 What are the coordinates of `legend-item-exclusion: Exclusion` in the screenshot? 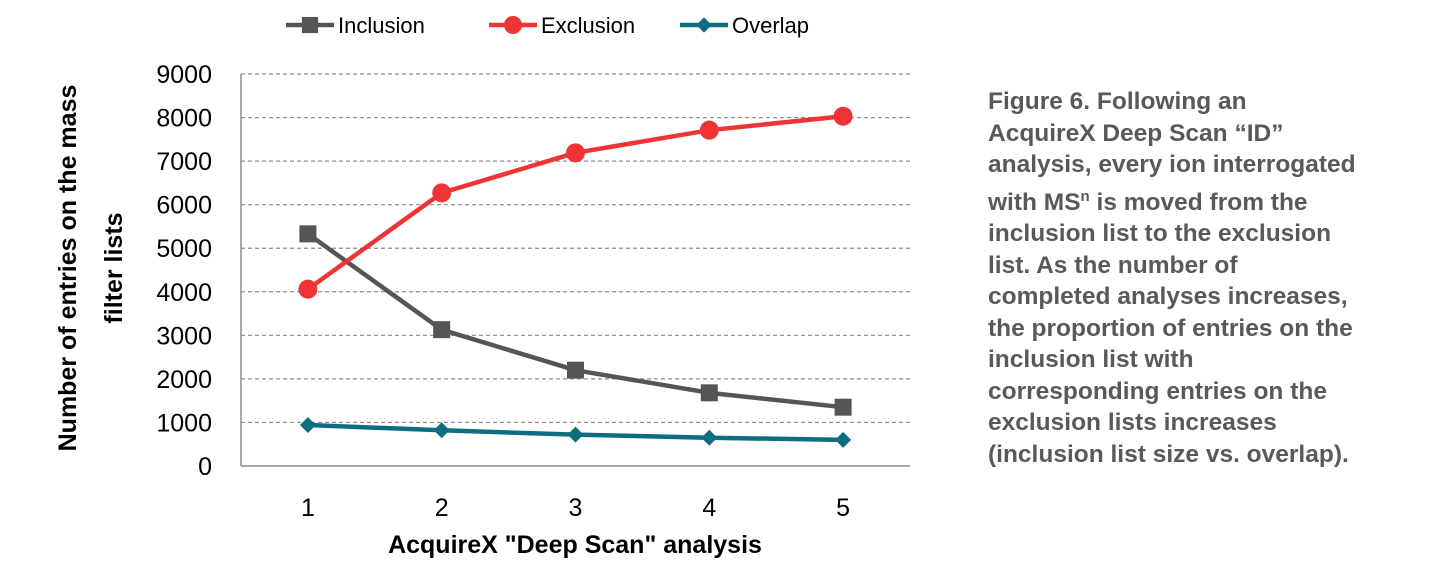 It's located at (562, 25).